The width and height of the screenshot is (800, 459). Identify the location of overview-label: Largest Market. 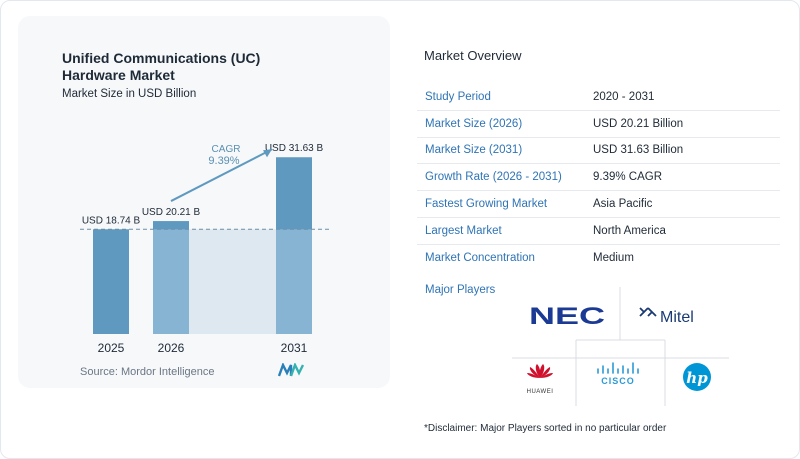
(463, 230).